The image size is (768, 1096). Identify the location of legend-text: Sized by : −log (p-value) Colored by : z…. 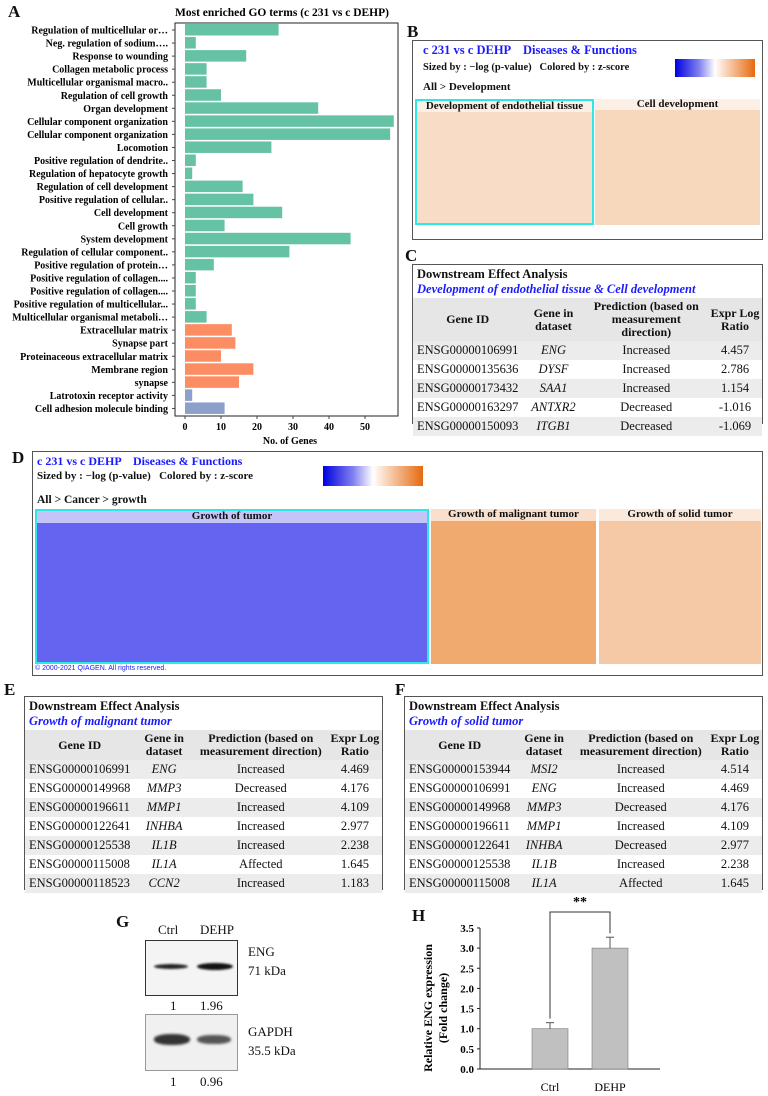
(526, 67).